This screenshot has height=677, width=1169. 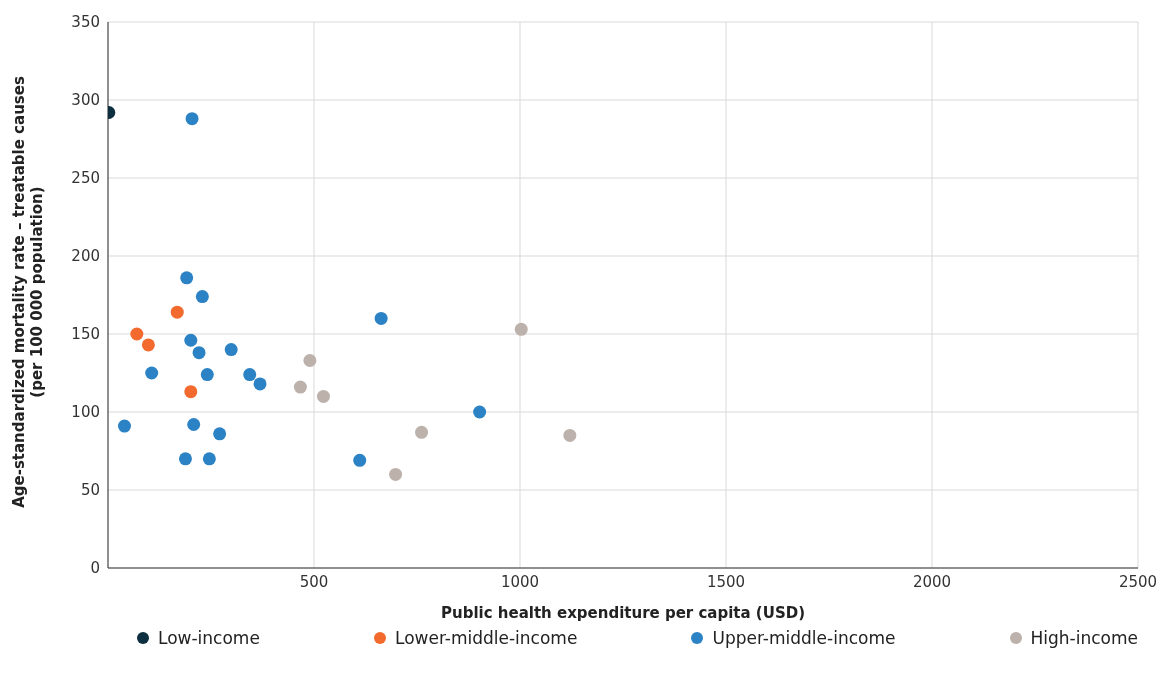 What do you see at coordinates (85, 100) in the screenshot?
I see `y-tick-label: 300` at bounding box center [85, 100].